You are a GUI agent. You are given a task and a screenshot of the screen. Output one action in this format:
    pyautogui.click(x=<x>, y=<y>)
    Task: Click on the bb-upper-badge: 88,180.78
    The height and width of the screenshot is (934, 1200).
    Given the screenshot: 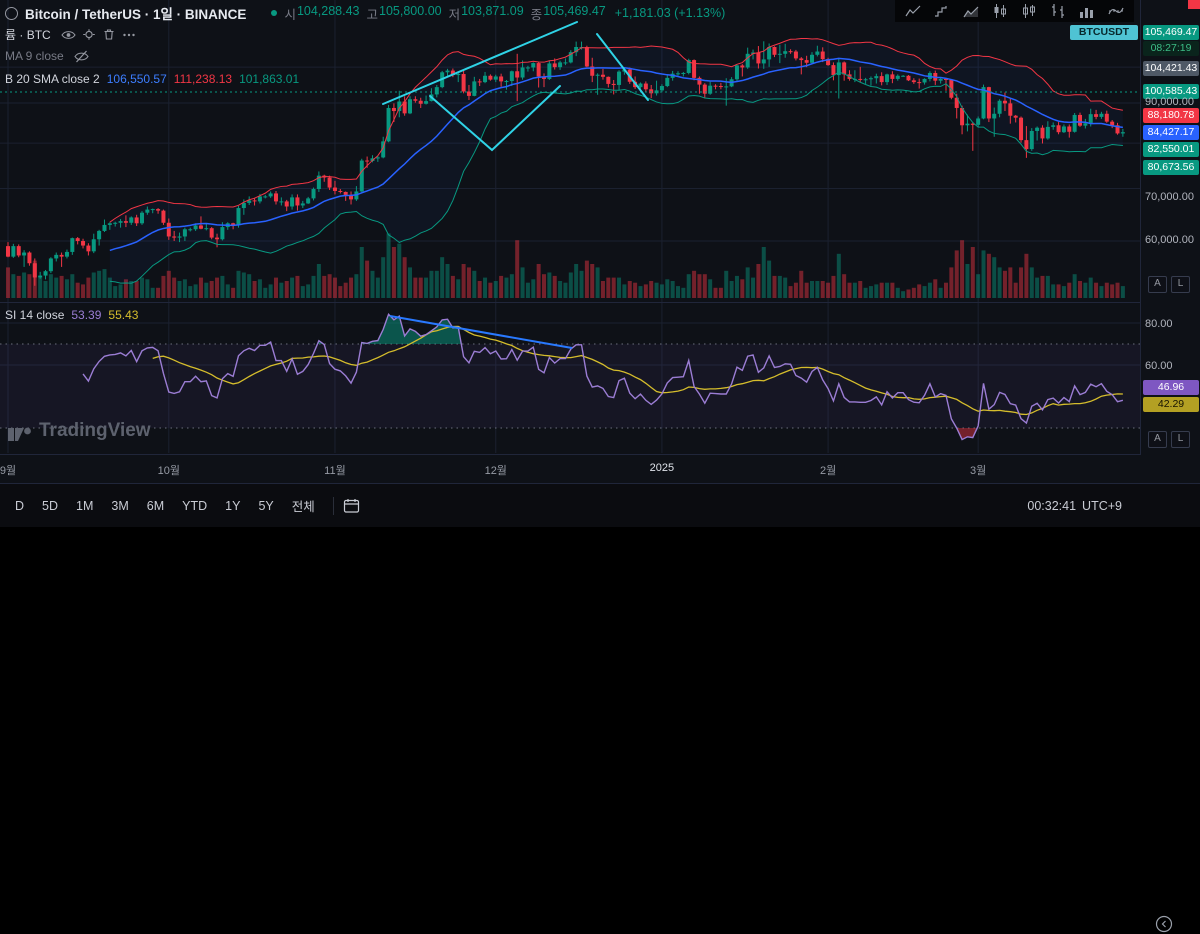 What is the action you would take?
    pyautogui.click(x=1171, y=115)
    